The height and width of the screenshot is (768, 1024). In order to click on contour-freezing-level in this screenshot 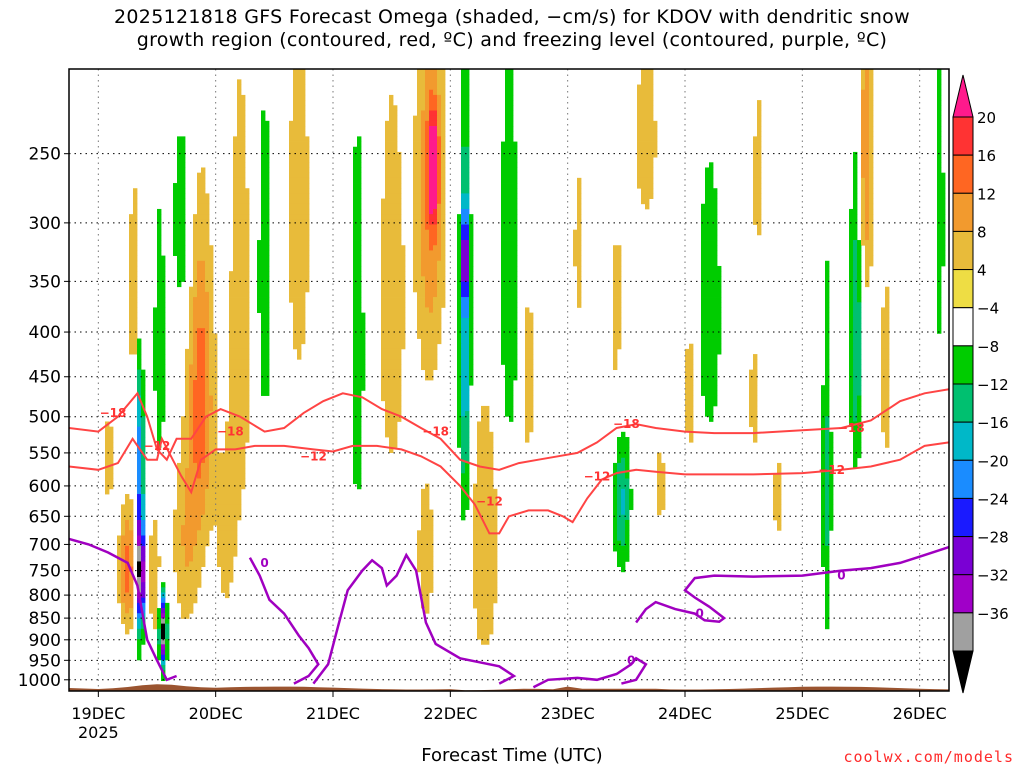, I will do `click(590, 672)`.